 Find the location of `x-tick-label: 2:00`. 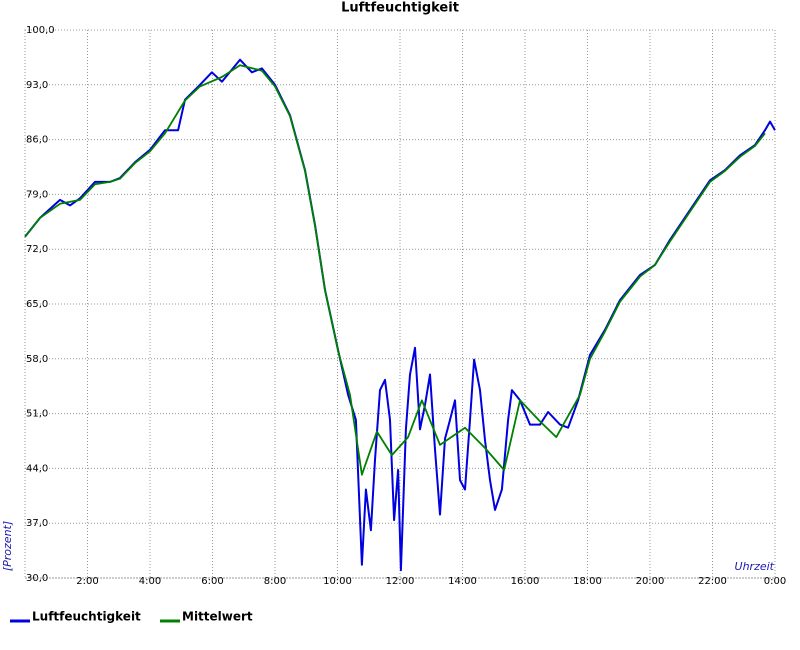

x-tick-label: 2:00 is located at coordinates (87, 581).